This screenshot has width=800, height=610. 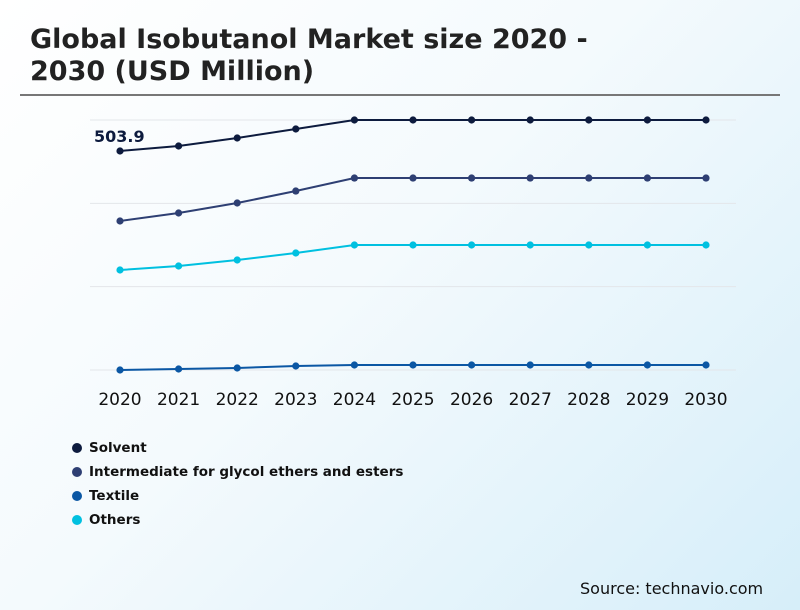 I want to click on x-tick-label: 2023, so click(x=295, y=400).